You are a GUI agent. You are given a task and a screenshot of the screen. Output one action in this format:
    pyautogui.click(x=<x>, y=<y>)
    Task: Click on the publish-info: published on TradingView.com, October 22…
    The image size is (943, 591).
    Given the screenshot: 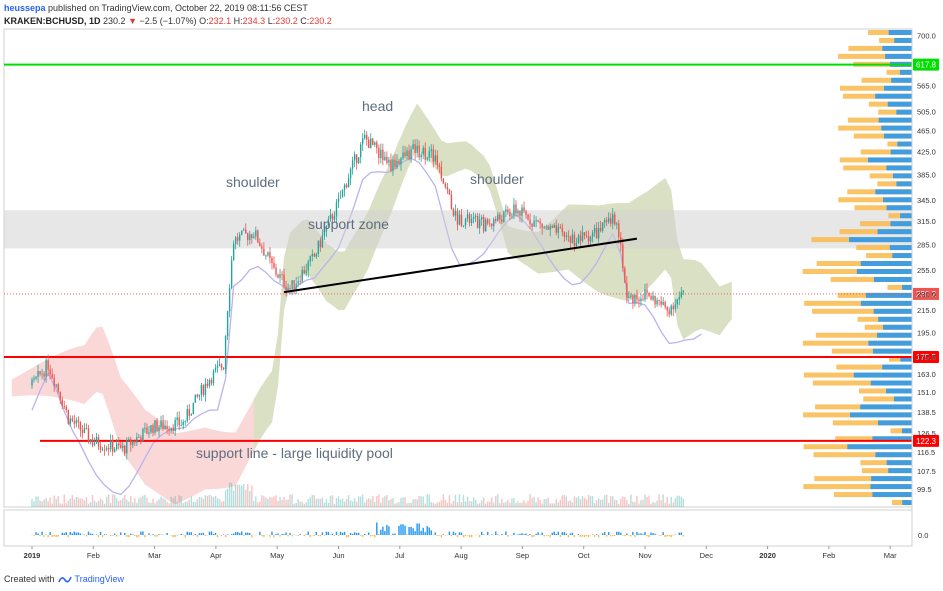 What is the action you would take?
    pyautogui.click(x=178, y=8)
    